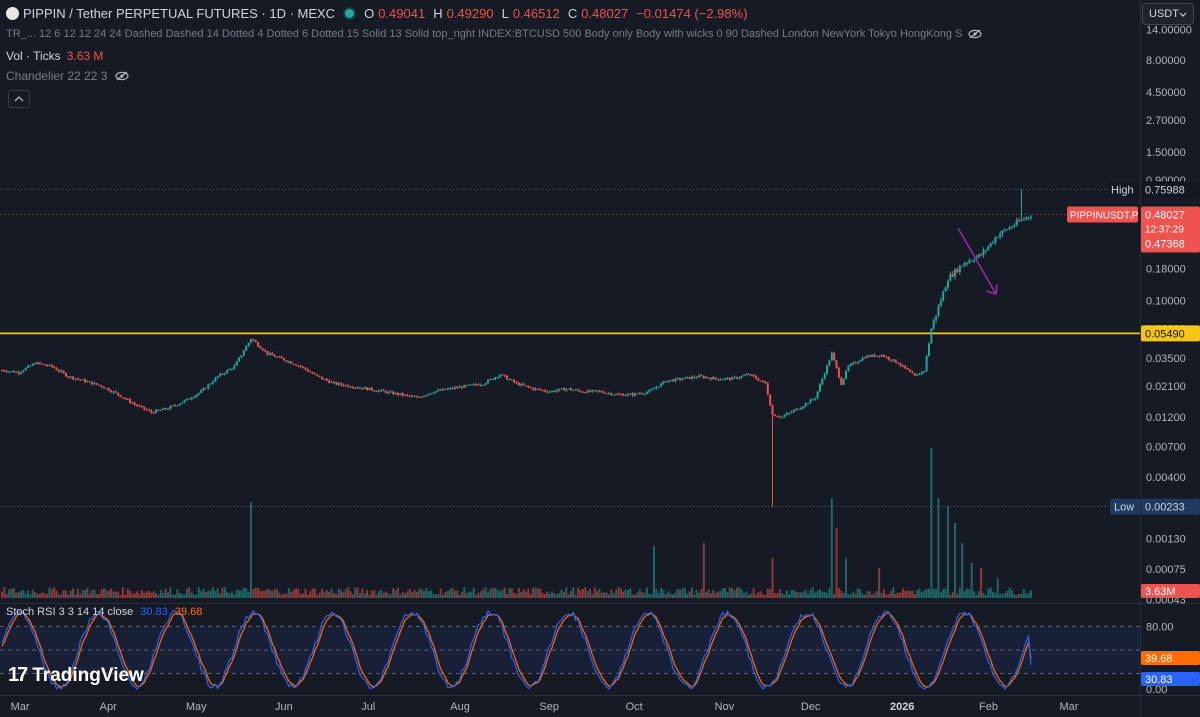  I want to click on stoch-rsi-legend: Stoch RSI 3 3 14 14 close 30.83 39.68, so click(104, 612).